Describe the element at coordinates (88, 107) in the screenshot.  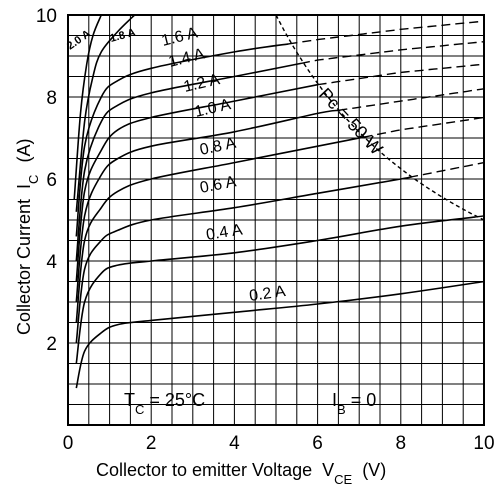
I see `curve-2-0-a` at that location.